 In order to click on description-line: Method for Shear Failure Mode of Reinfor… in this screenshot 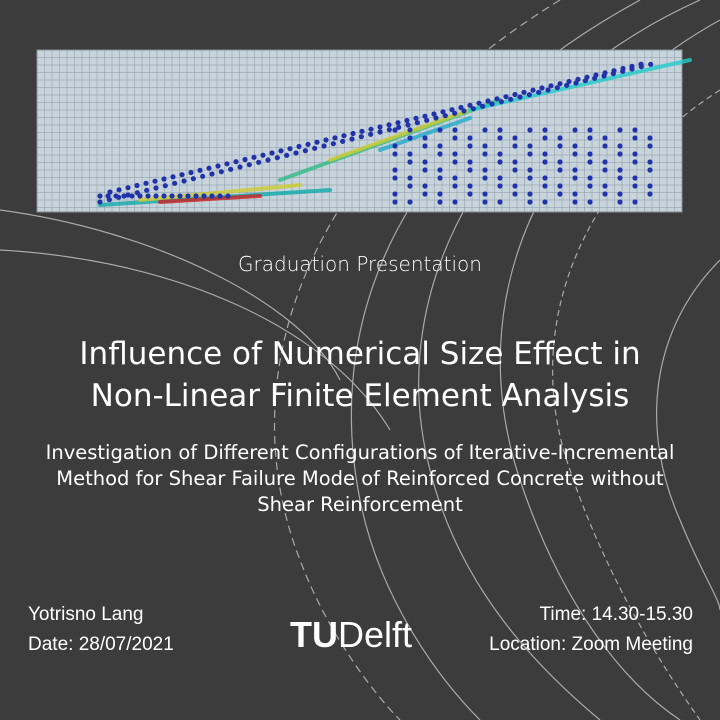, I will do `click(360, 478)`.